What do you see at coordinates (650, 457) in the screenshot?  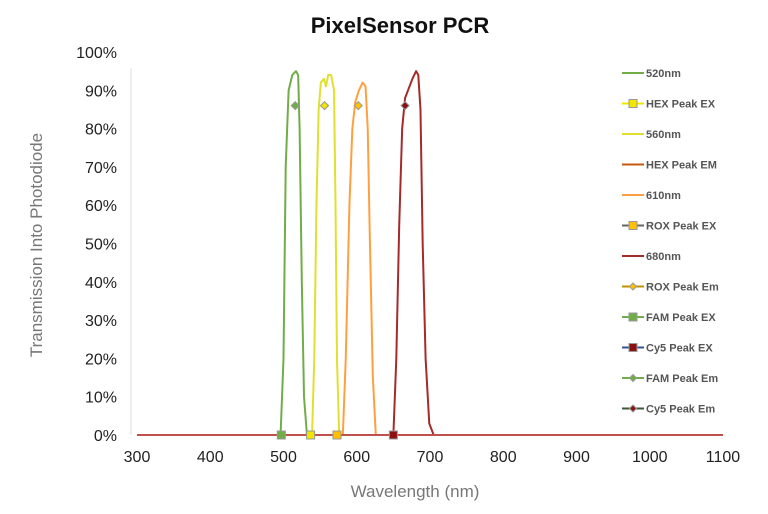 I see `x-tick-label: 1000` at bounding box center [650, 457].